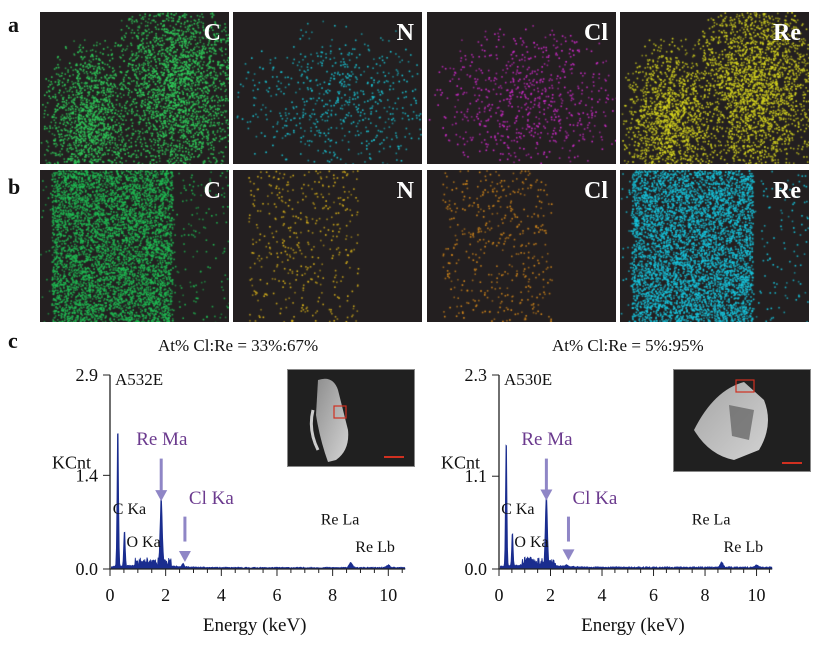  I want to click on panel-label-b: b, so click(14, 186).